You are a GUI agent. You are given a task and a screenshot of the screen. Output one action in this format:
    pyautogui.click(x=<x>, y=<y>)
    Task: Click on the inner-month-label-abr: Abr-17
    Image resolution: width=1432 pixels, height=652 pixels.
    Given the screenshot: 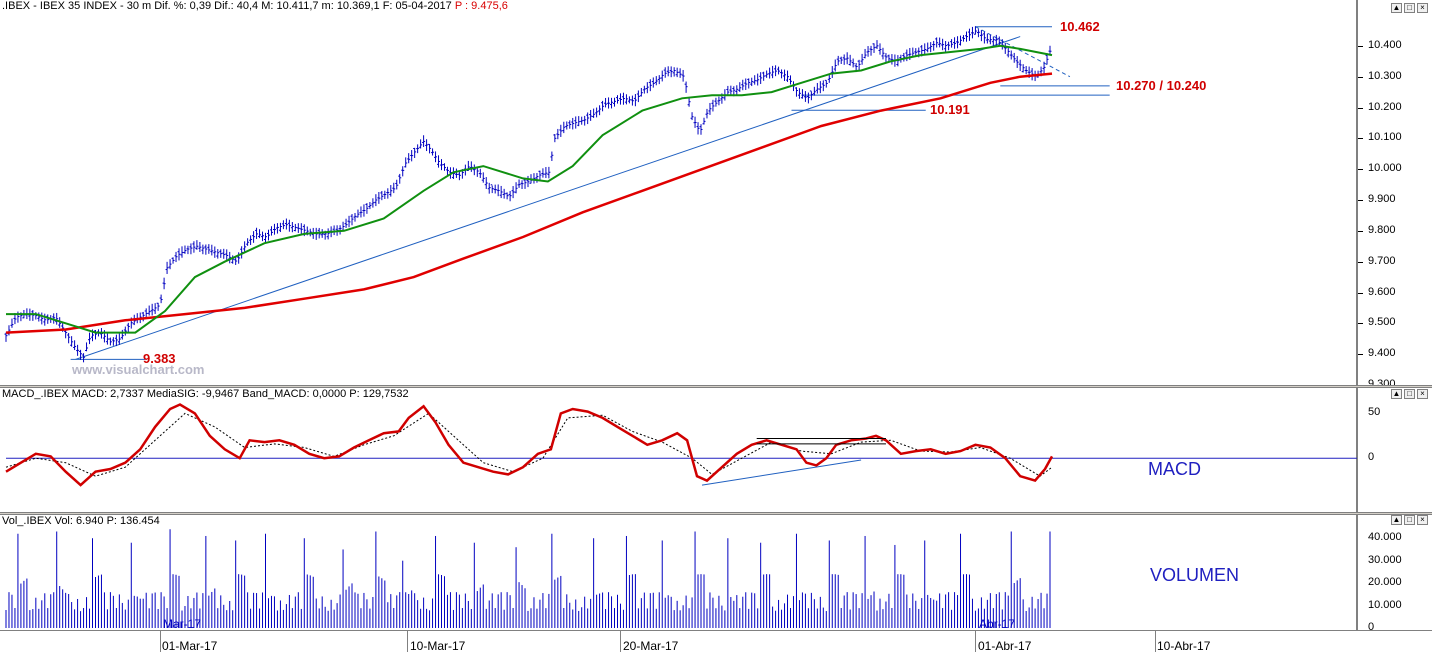 What is the action you would take?
    pyautogui.click(x=997, y=624)
    